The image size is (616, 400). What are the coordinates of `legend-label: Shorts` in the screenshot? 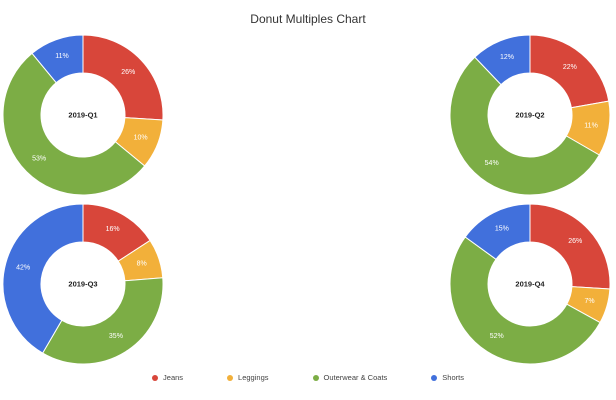 It's located at (453, 377).